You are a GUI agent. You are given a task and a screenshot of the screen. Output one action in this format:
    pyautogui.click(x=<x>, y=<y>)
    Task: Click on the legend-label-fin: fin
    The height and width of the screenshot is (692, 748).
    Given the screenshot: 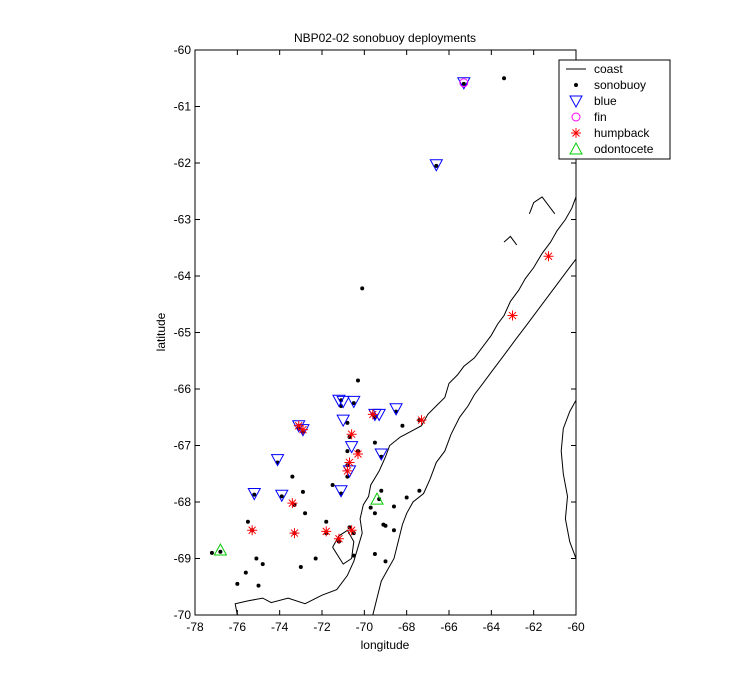 What is the action you would take?
    pyautogui.click(x=600, y=117)
    